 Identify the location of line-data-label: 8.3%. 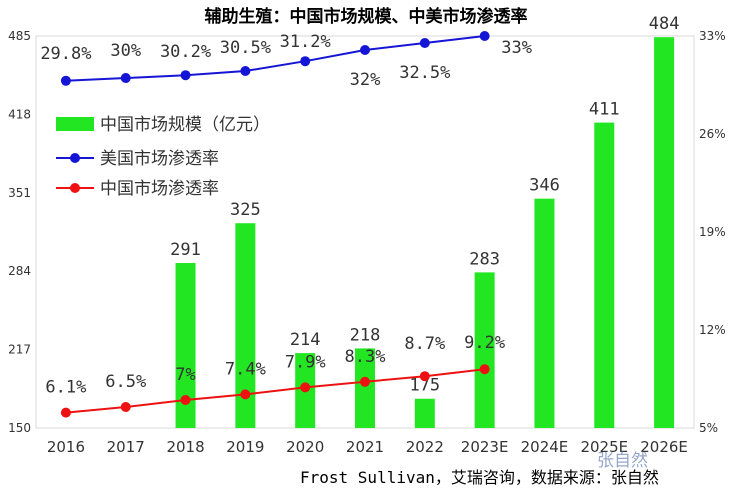
(365, 357).